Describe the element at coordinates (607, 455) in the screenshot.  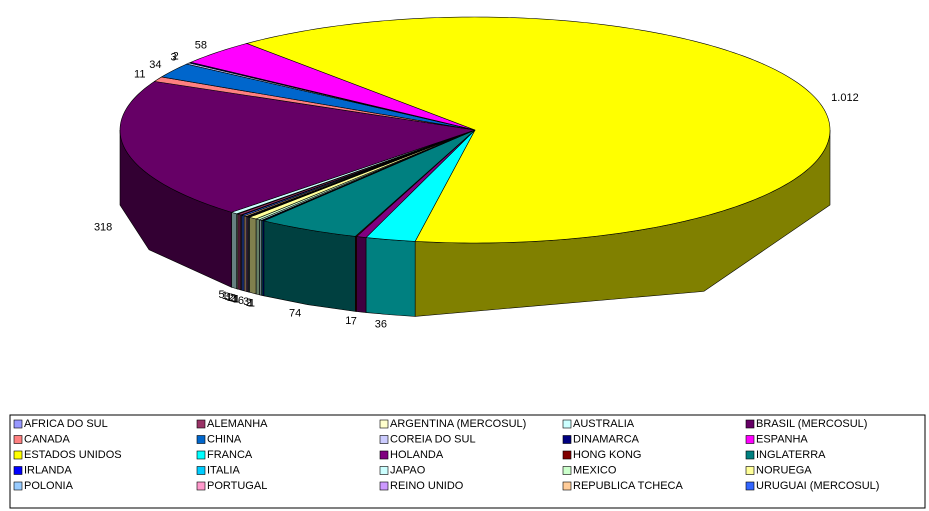
I see `legend-label: HONG KONG` at that location.